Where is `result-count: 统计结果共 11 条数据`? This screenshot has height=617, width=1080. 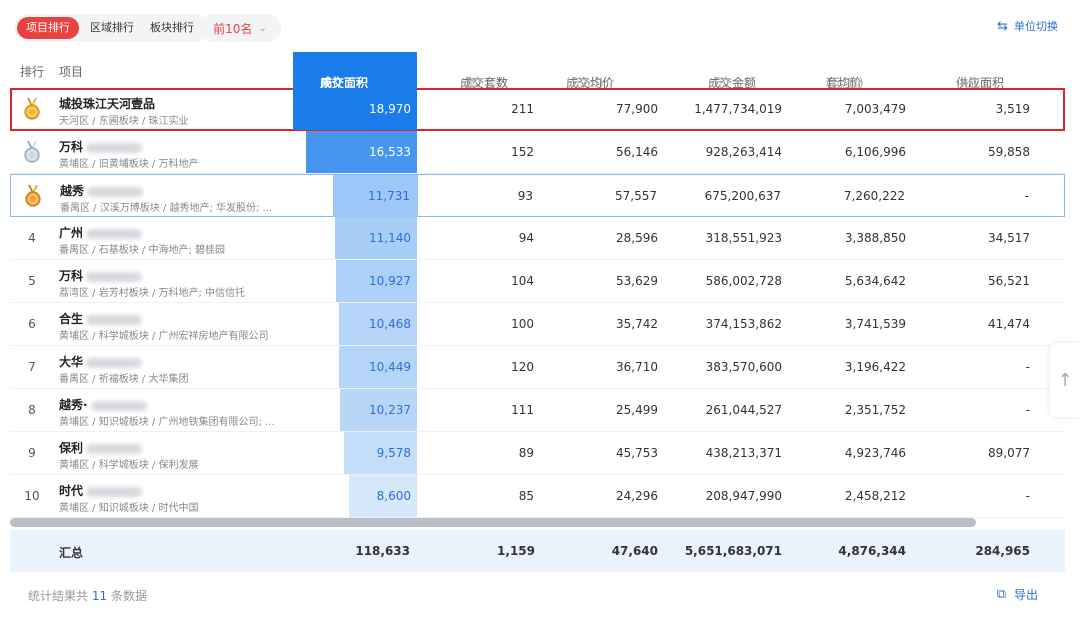
result-count: 统计结果共 11 条数据 is located at coordinates (87, 595).